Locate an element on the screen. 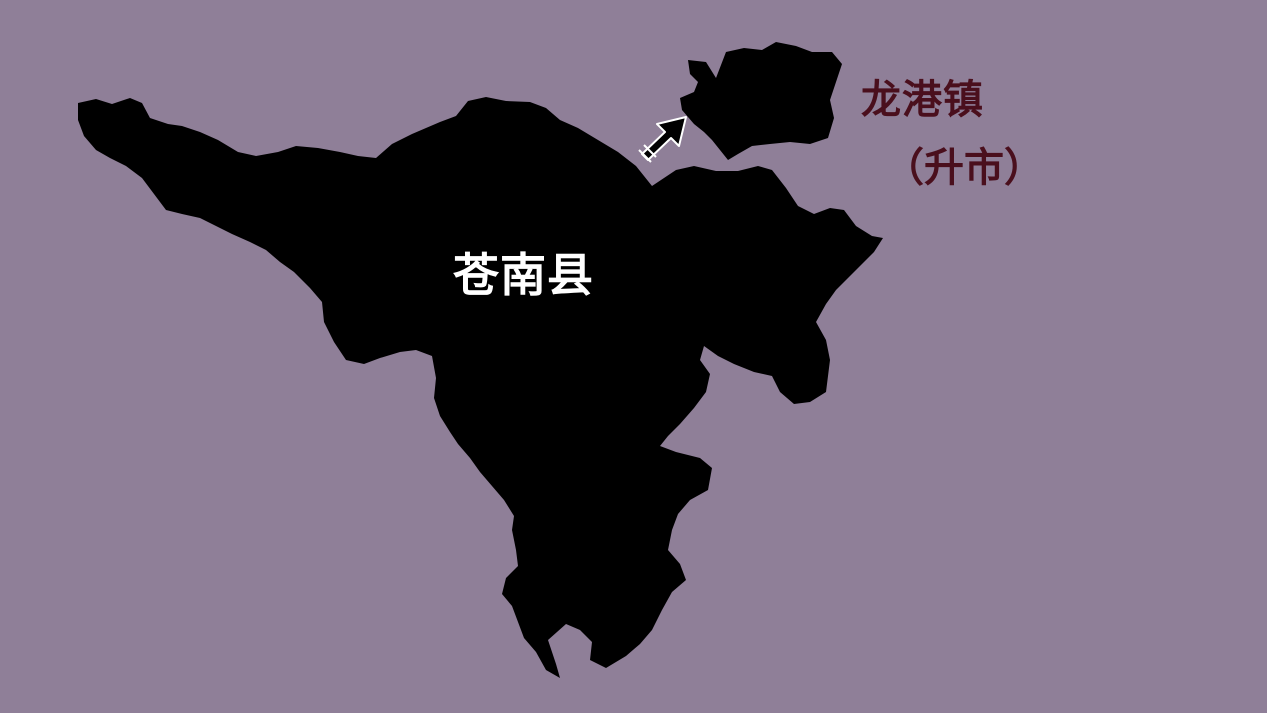  arrow-northeast-icon is located at coordinates (662, 139).